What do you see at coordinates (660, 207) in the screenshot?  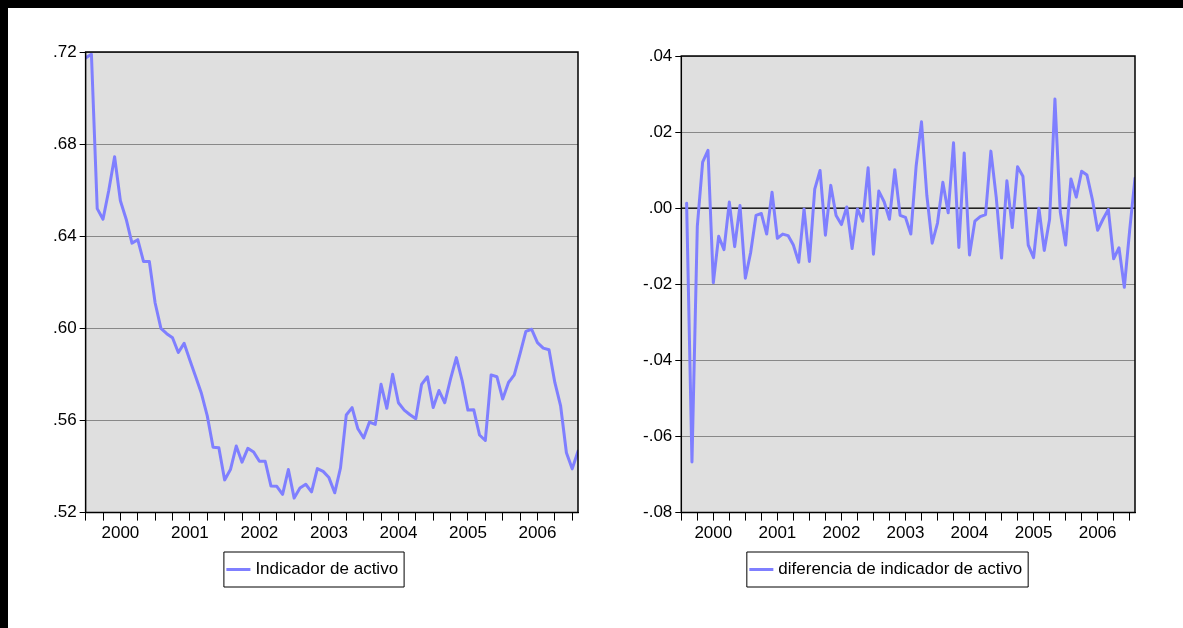 I see `y-tick-label: .00` at bounding box center [660, 207].